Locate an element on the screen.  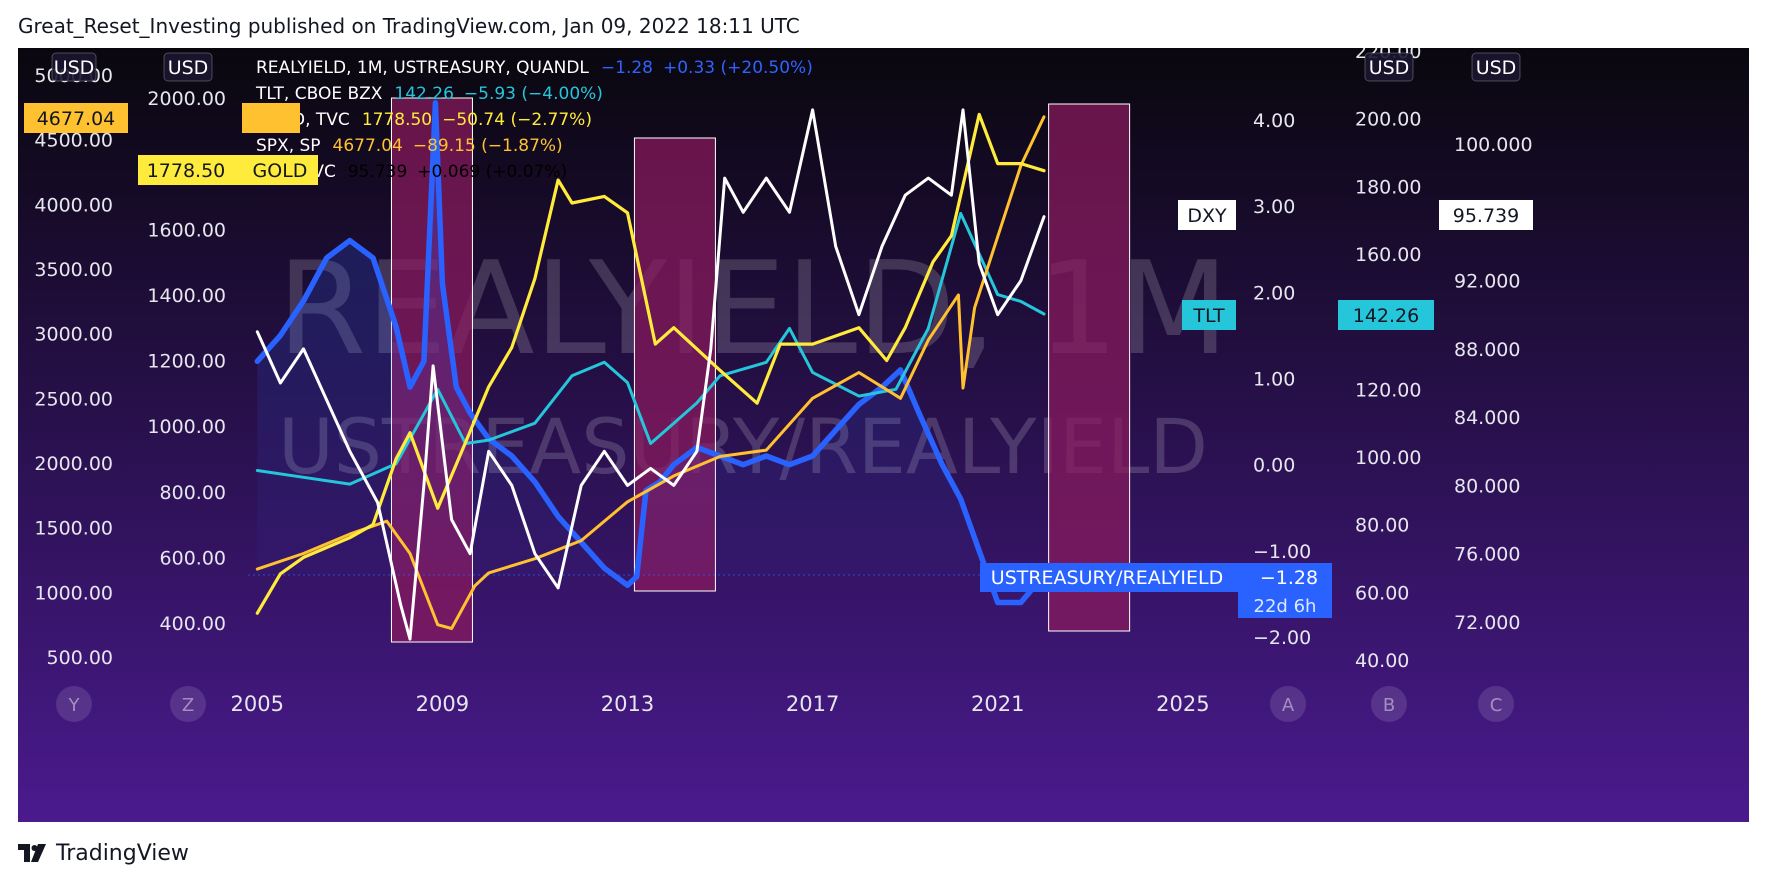
currency-badge-y: USD is located at coordinates (74, 67).